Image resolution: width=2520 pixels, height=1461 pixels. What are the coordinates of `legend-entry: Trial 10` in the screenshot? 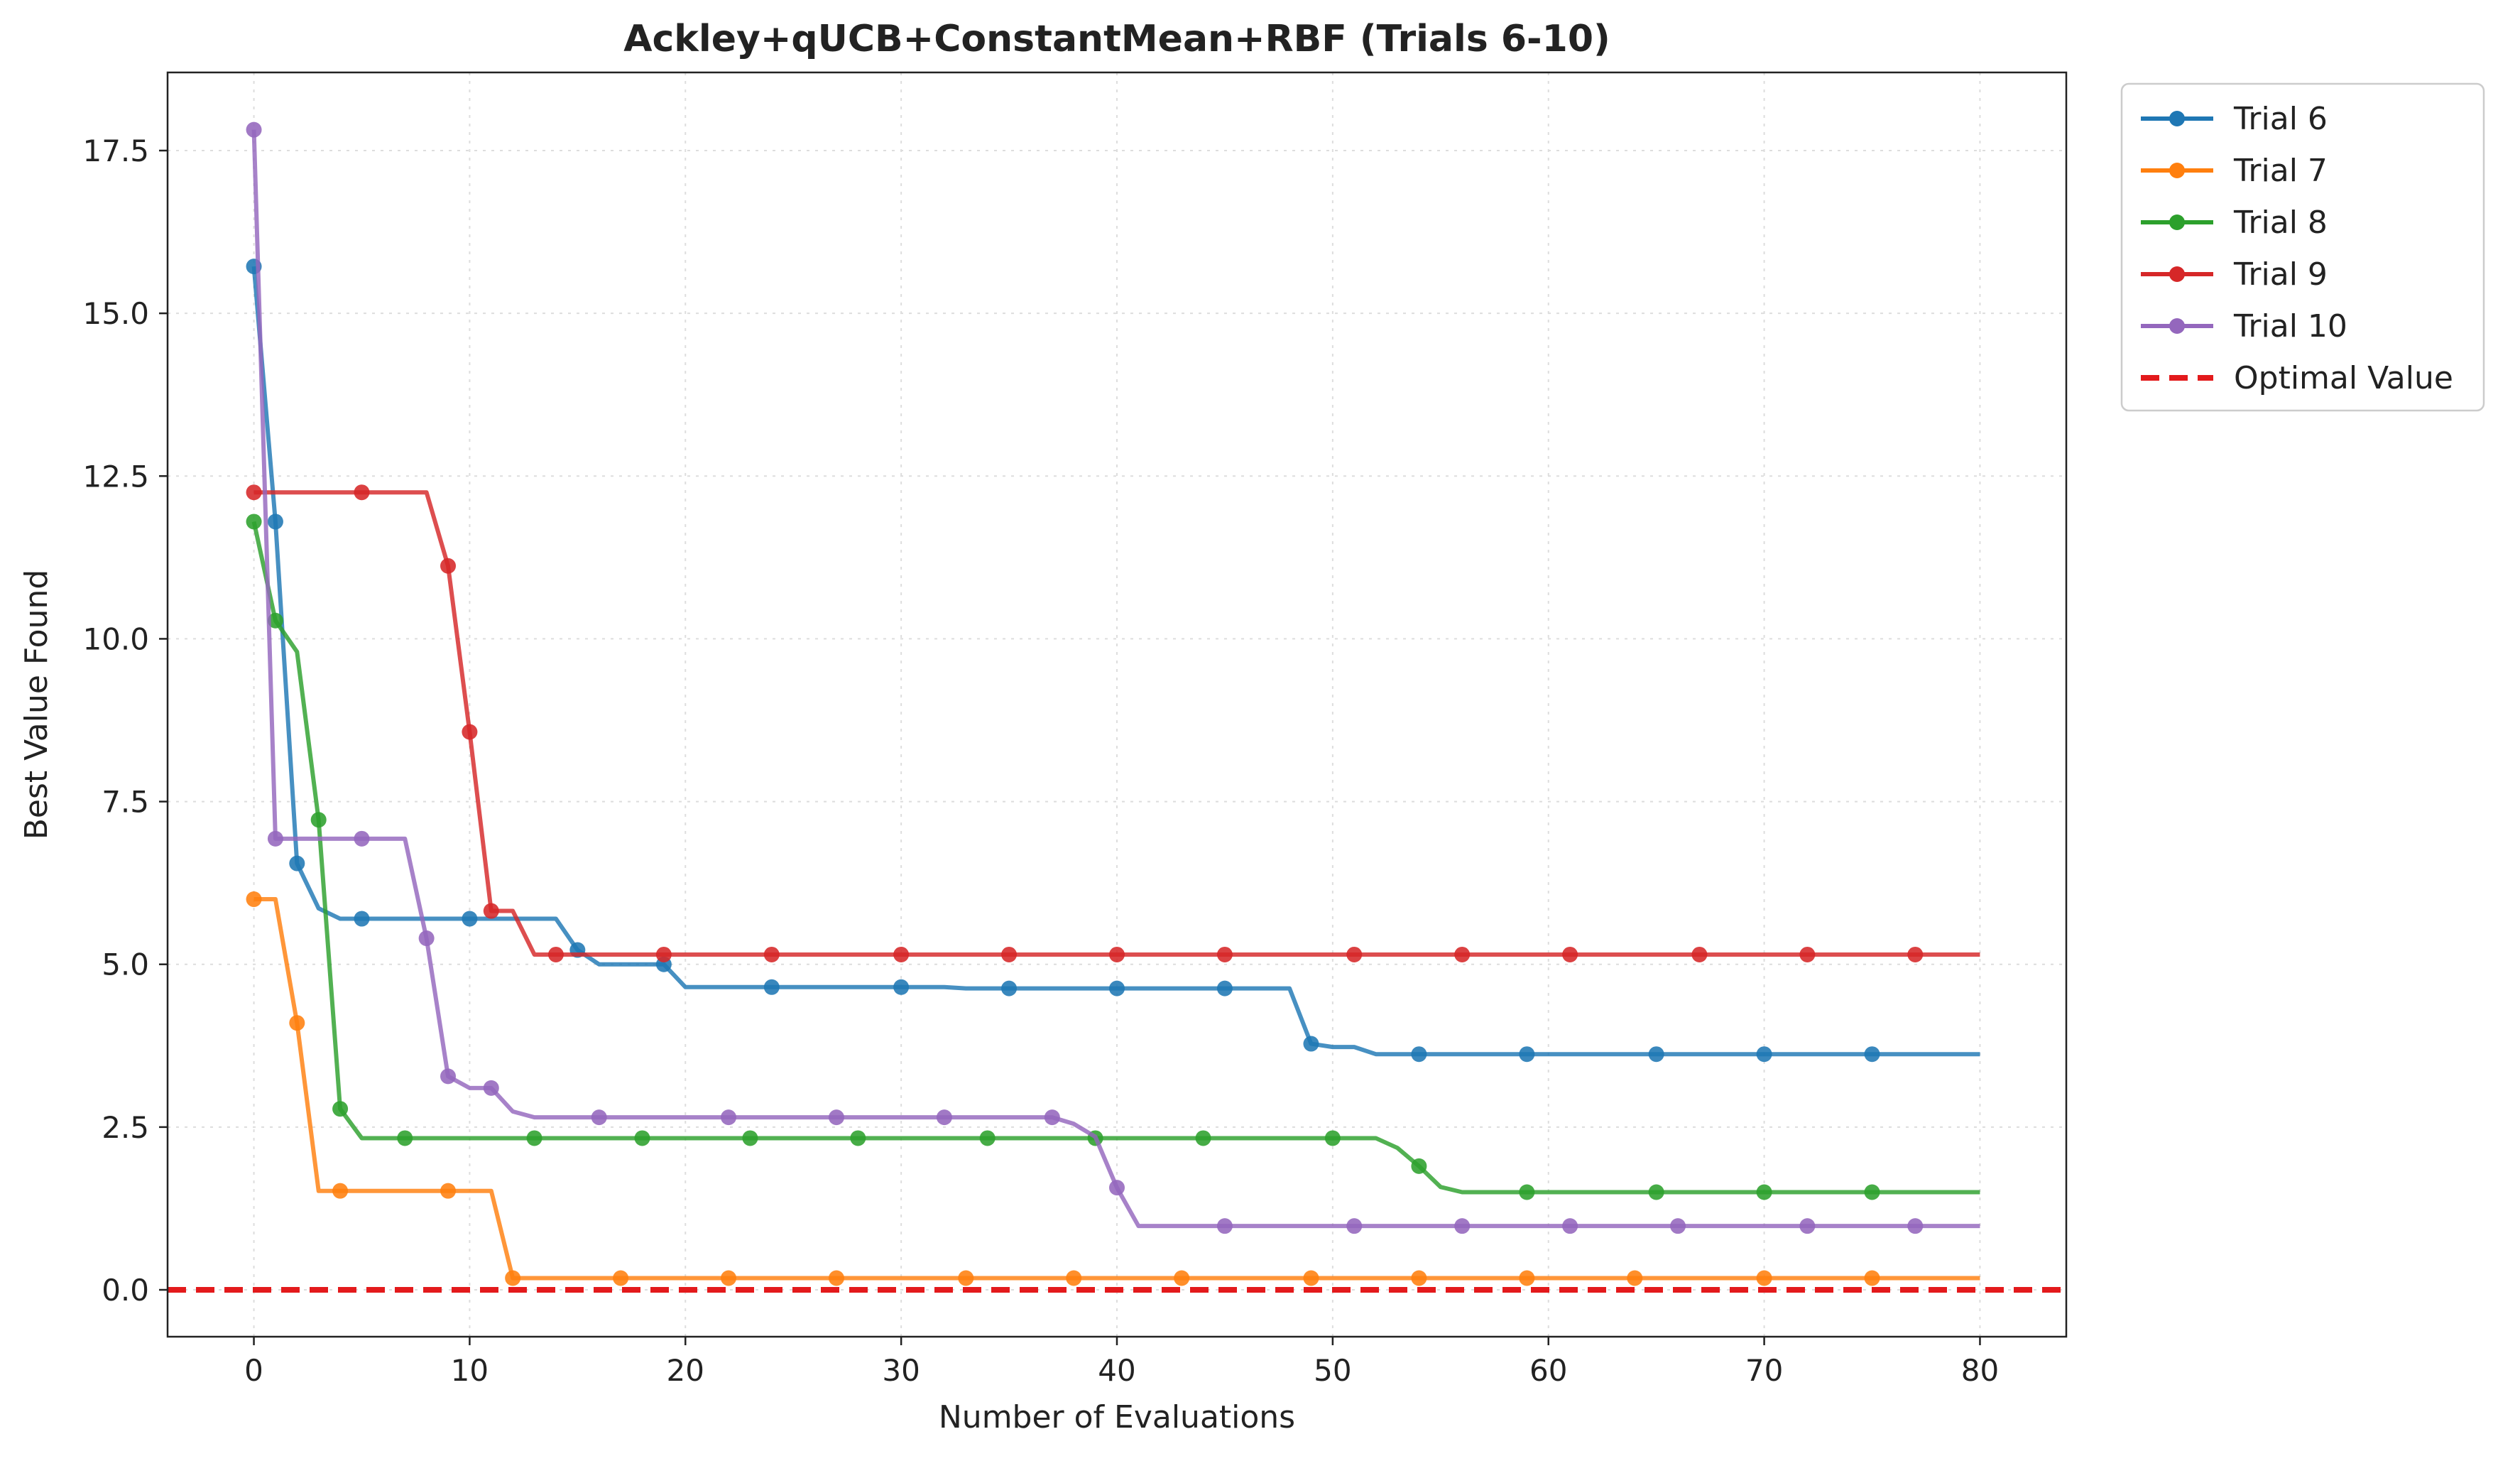 It's located at (2244, 326).